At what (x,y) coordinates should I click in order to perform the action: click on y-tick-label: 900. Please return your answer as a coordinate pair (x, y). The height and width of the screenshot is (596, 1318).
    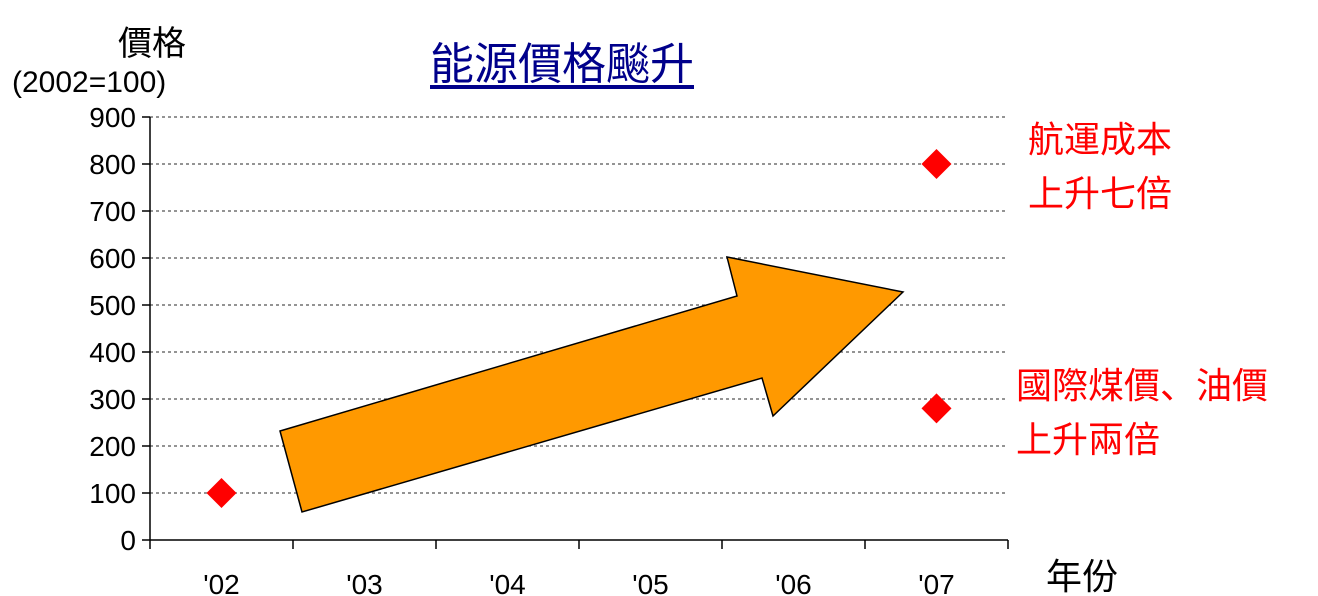
    Looking at the image, I should click on (112, 117).